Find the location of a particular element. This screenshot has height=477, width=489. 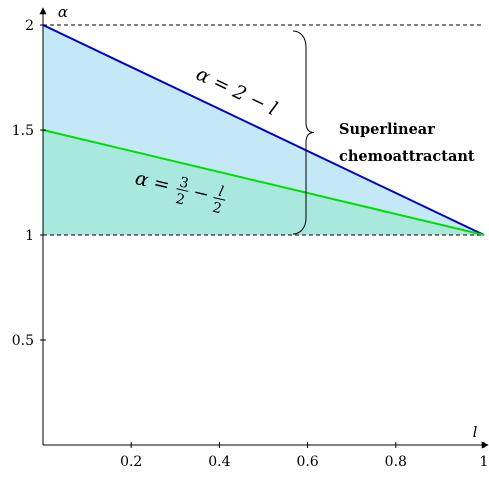

green-label-frac1-bar is located at coordinates (182, 190).